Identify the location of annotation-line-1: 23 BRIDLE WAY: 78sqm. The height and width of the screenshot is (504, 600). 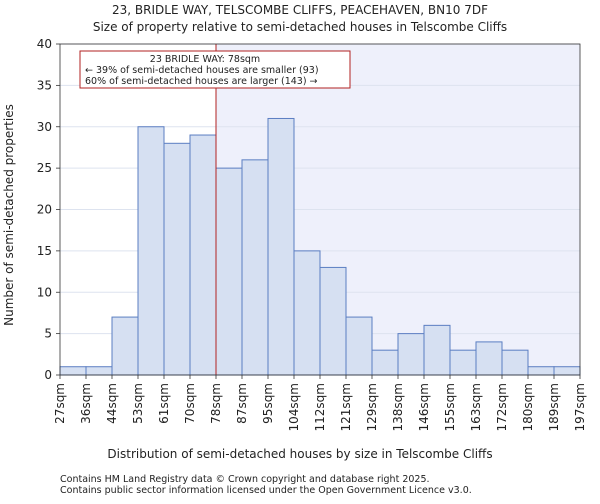
(205, 59).